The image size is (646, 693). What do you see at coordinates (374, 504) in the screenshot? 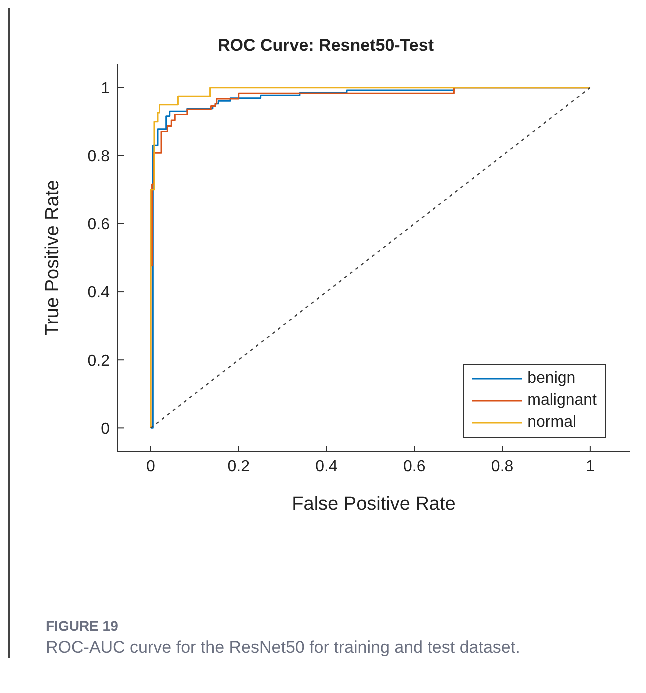
I see `x-axis-title: False Positive Rate` at bounding box center [374, 504].